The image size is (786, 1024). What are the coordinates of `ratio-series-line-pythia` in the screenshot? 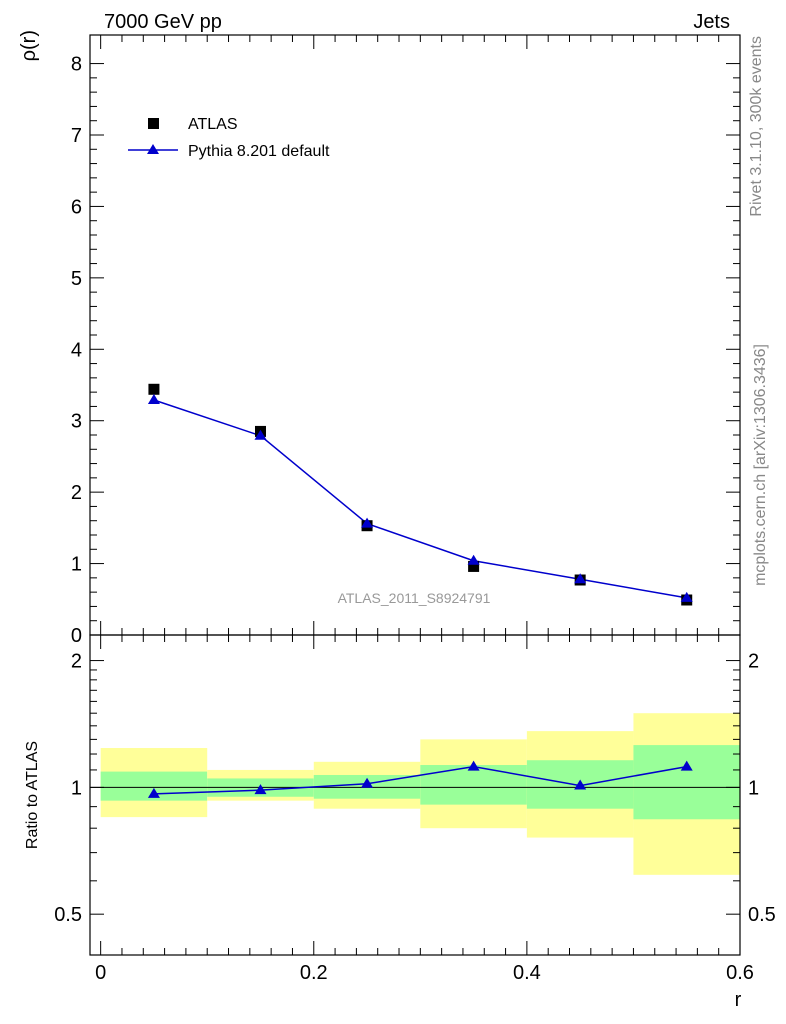 It's located at (420, 780).